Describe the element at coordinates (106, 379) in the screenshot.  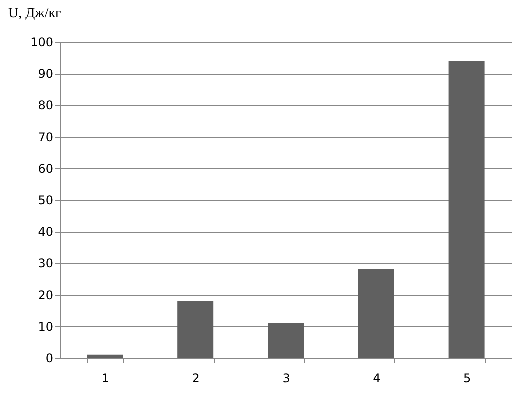
I see `x-tick-label: 1` at that location.